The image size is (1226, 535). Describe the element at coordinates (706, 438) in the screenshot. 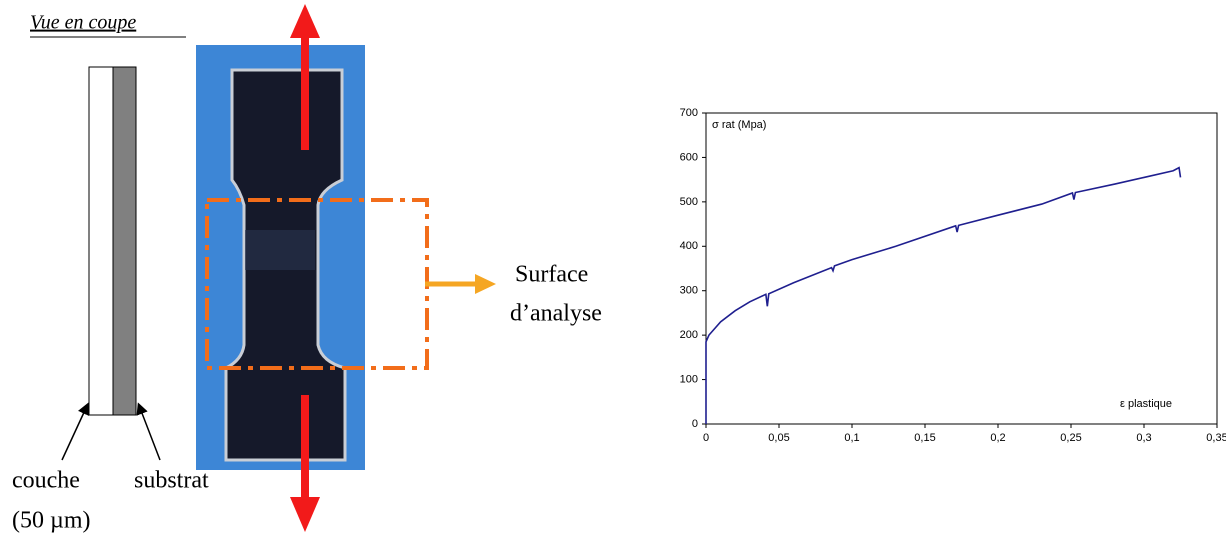

I see `x-tick-label: 0` at that location.